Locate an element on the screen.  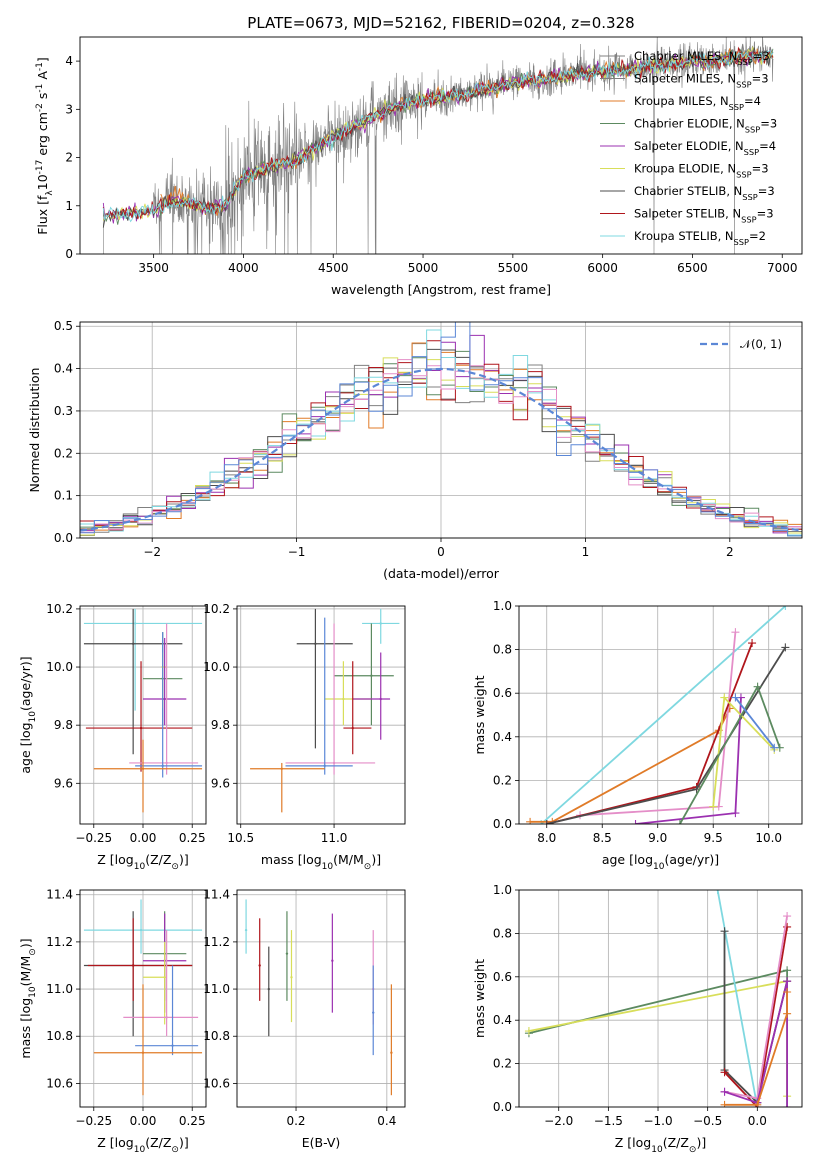
y-tick-label: 0.3 is located at coordinates (63, 411).